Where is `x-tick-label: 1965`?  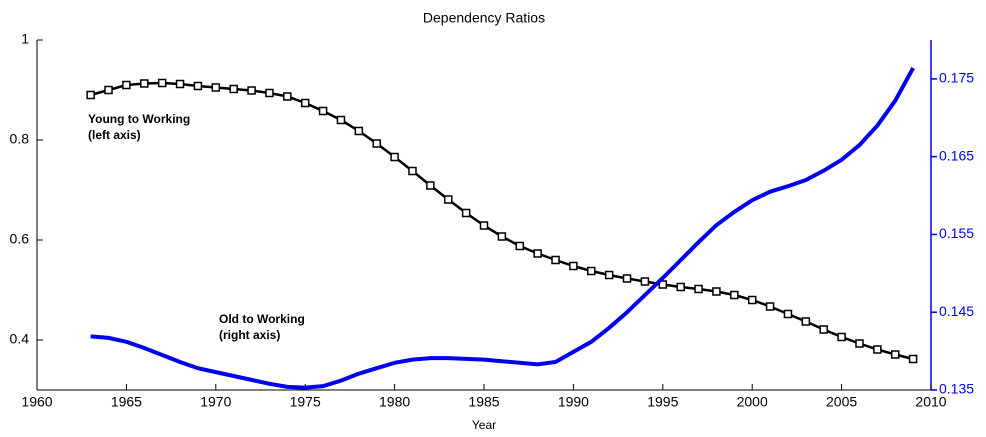
x-tick-label: 1965 is located at coordinates (126, 402).